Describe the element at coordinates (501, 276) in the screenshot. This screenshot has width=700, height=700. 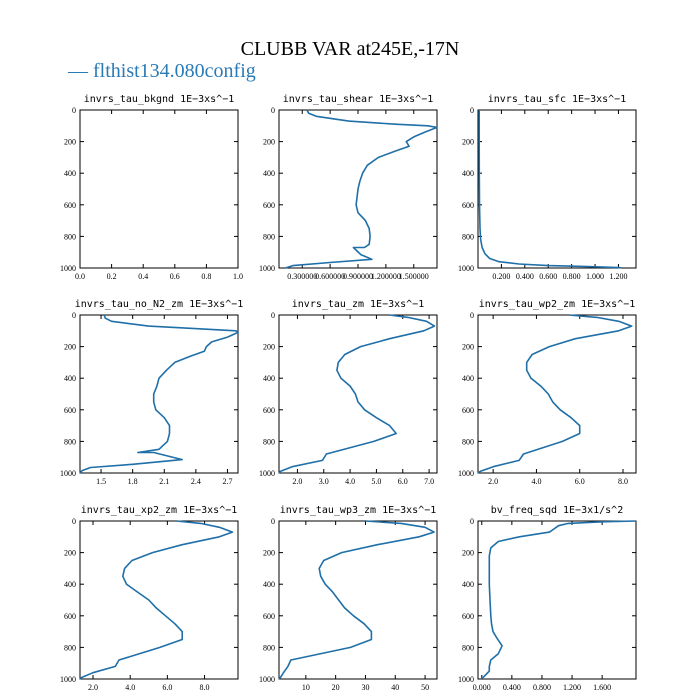
I see `x-tick-label: 0.200` at that location.